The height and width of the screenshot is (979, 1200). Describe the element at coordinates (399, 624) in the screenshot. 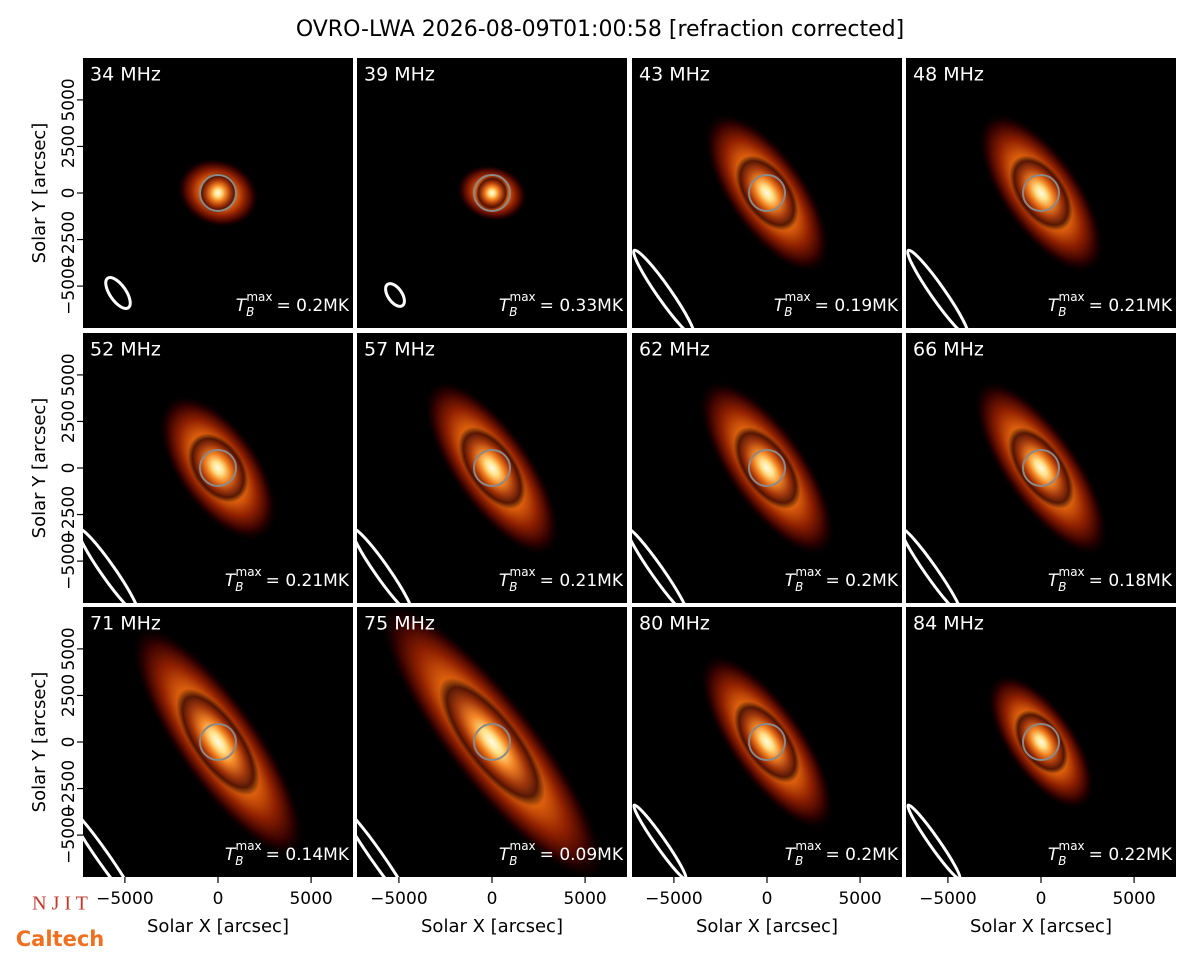

I see `frequency-label: 75 MHz` at that location.